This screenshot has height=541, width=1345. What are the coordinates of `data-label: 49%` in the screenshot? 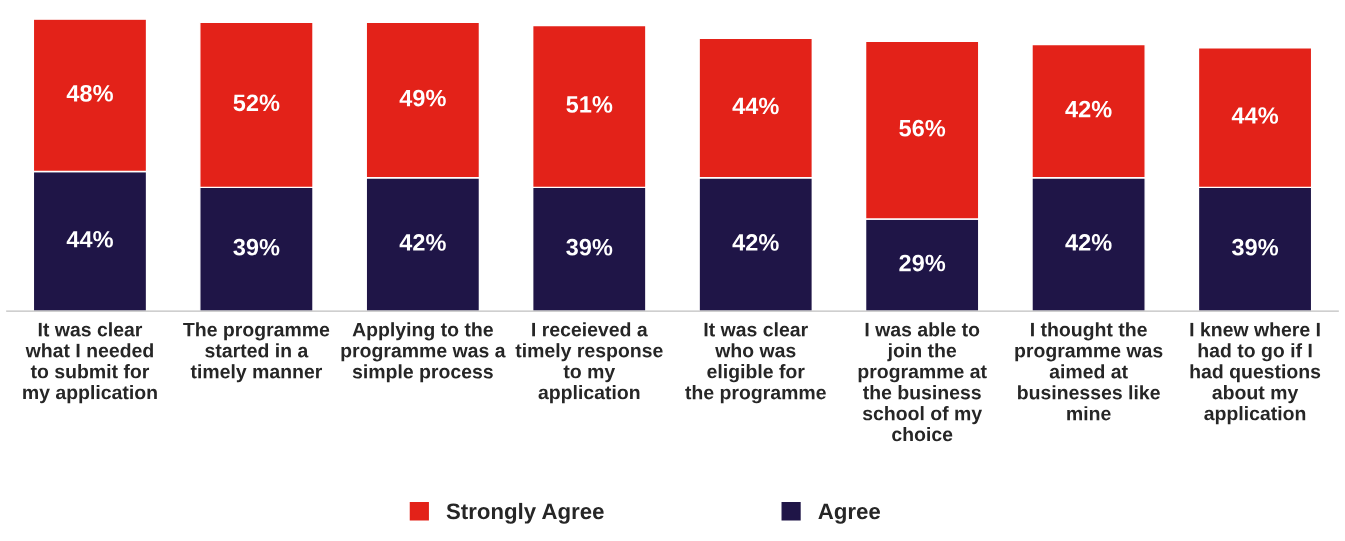 It's located at (422, 98).